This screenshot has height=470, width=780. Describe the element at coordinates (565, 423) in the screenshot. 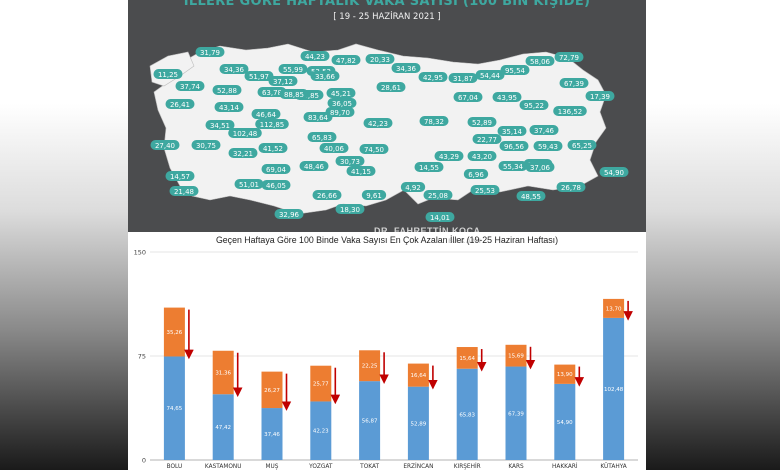

I see `bar-base-label: 54,90` at that location.